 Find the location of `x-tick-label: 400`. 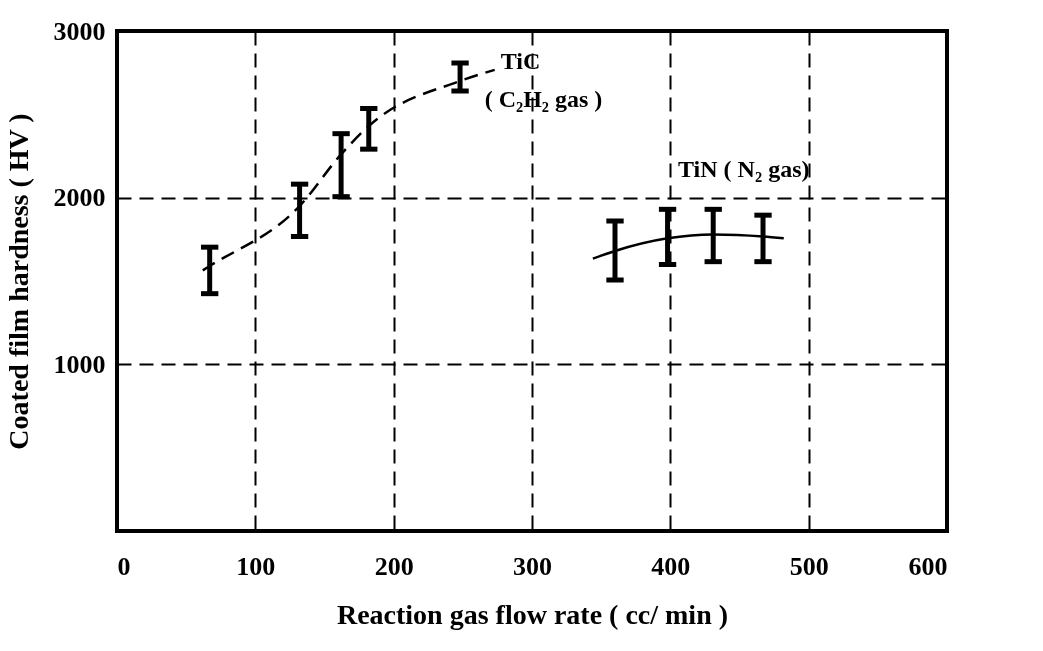

x-tick-label: 400 is located at coordinates (671, 566).